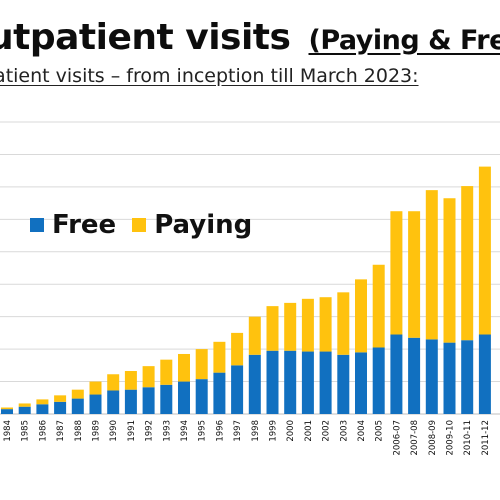 Image resolution: width=500 pixels, height=500 pixels. Describe the element at coordinates (219, 357) in the screenshot. I see `bar-paying-1996` at that location.